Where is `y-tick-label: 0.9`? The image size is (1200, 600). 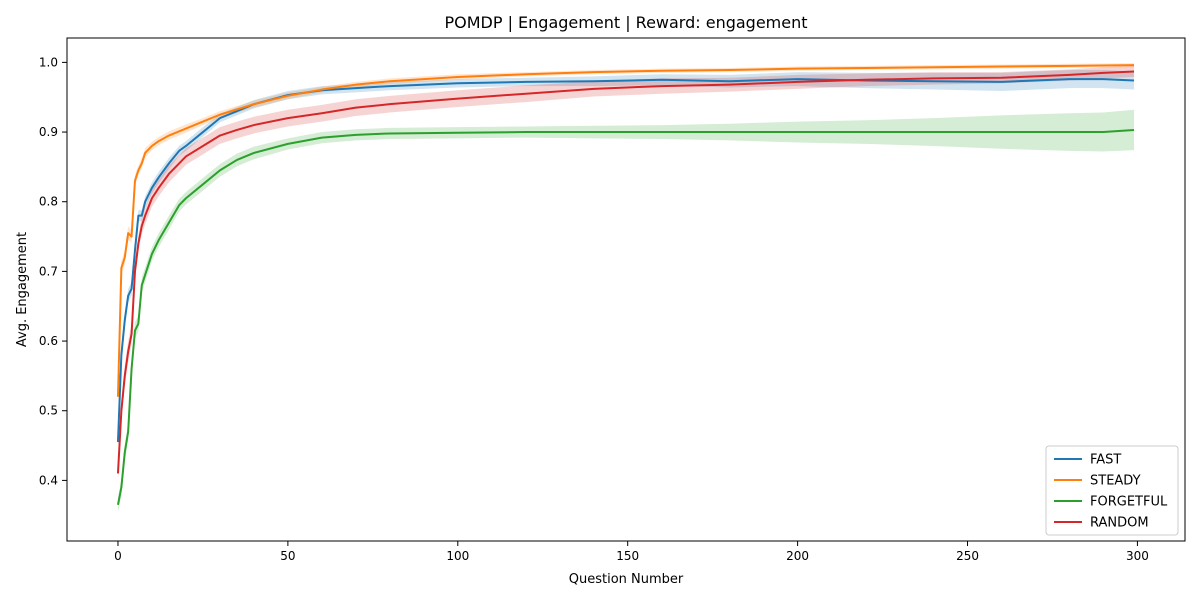 y-tick-label: 0.9 is located at coordinates (48, 132).